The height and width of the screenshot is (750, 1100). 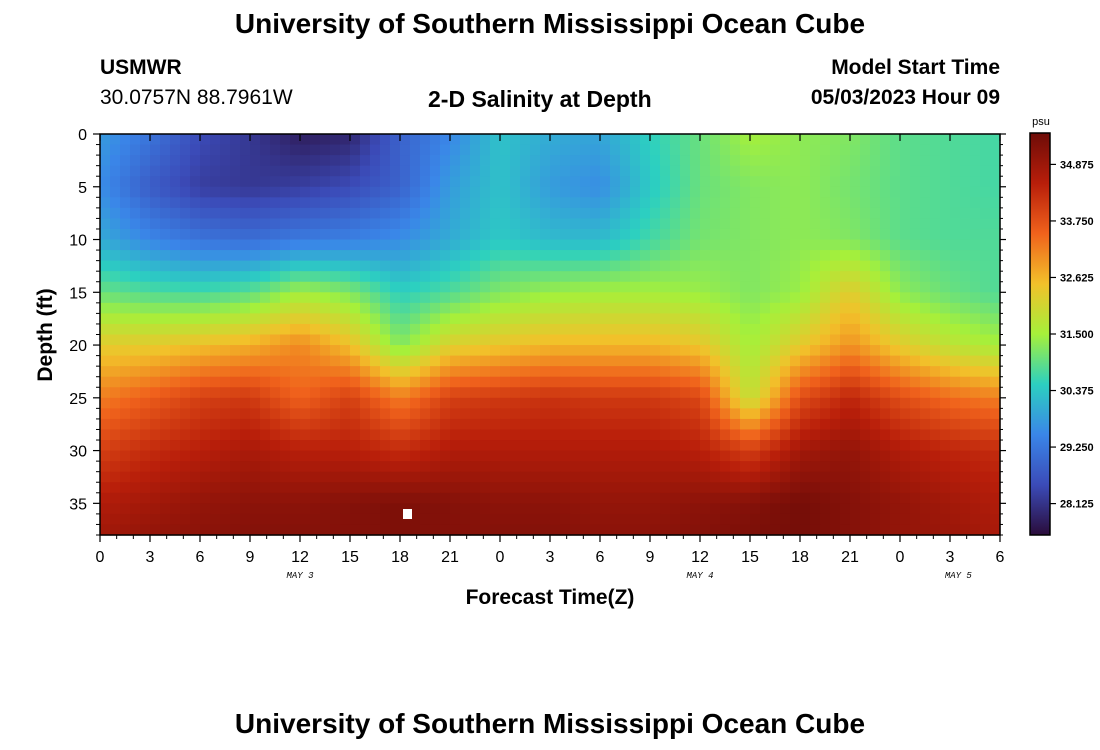 What do you see at coordinates (1077, 448) in the screenshot?
I see `colorbar-tick-label: 29.250` at bounding box center [1077, 448].